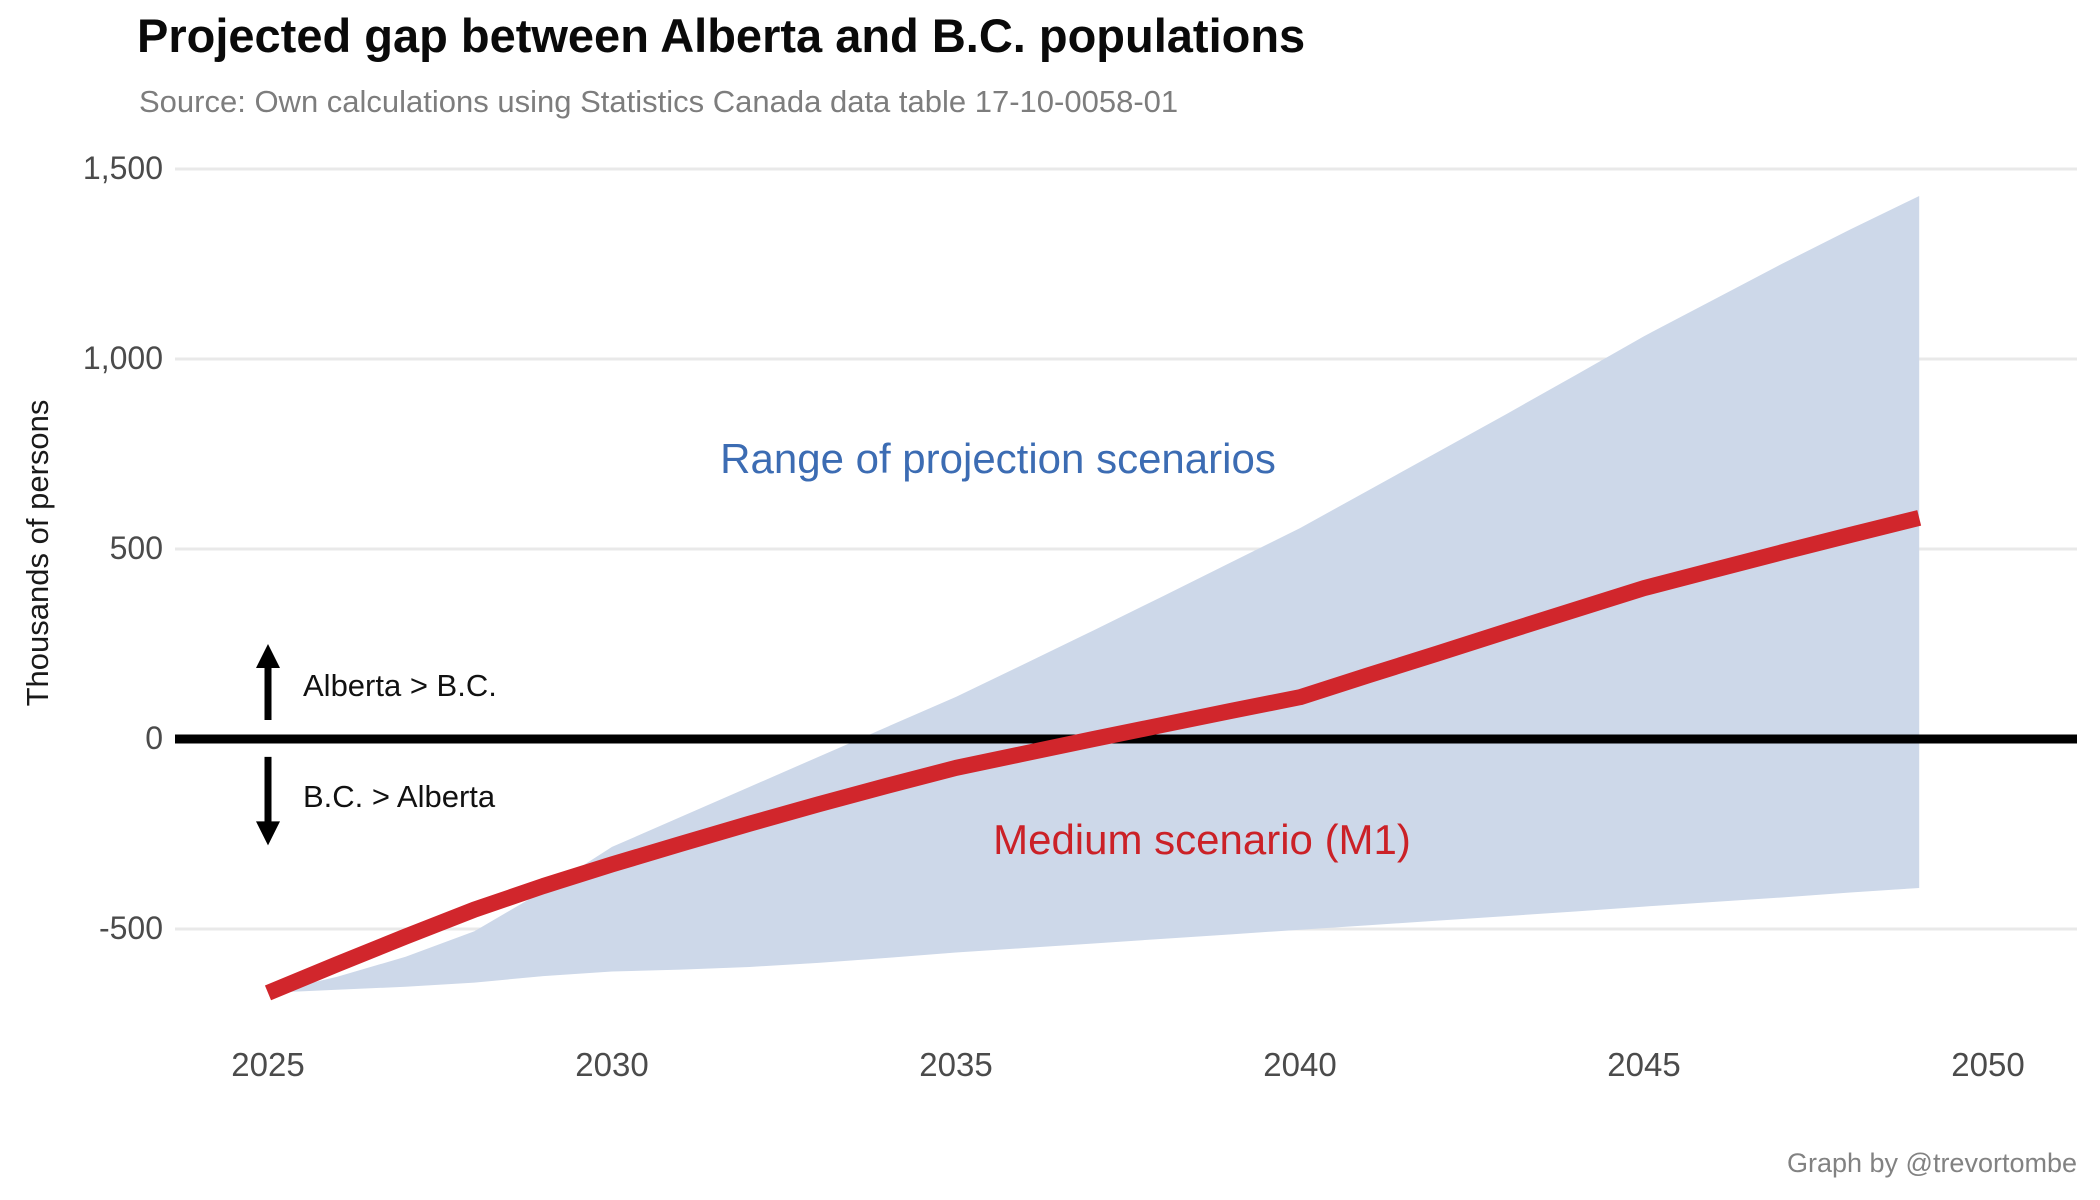  Describe the element at coordinates (400, 685) in the screenshot. I see `alberta-greater-label: Alberta > B.C.` at that location.